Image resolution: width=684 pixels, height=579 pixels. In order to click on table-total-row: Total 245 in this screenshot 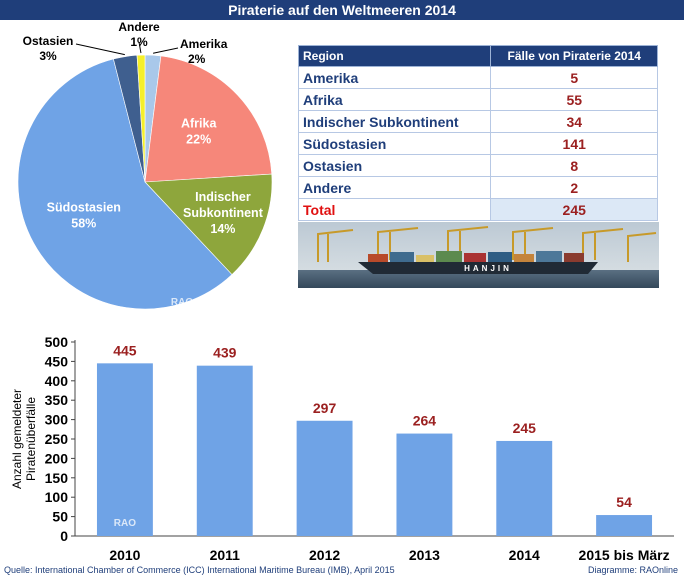, I will do `click(477, 209)`.